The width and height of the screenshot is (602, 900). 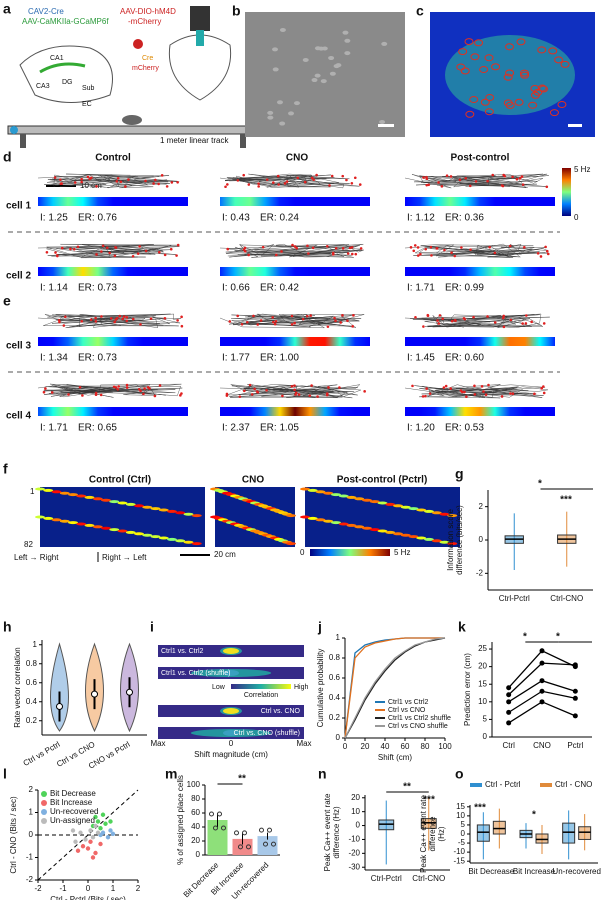 What do you see at coordinates (542, 745) in the screenshot?
I see `x-tick-label: CNO` at bounding box center [542, 745].